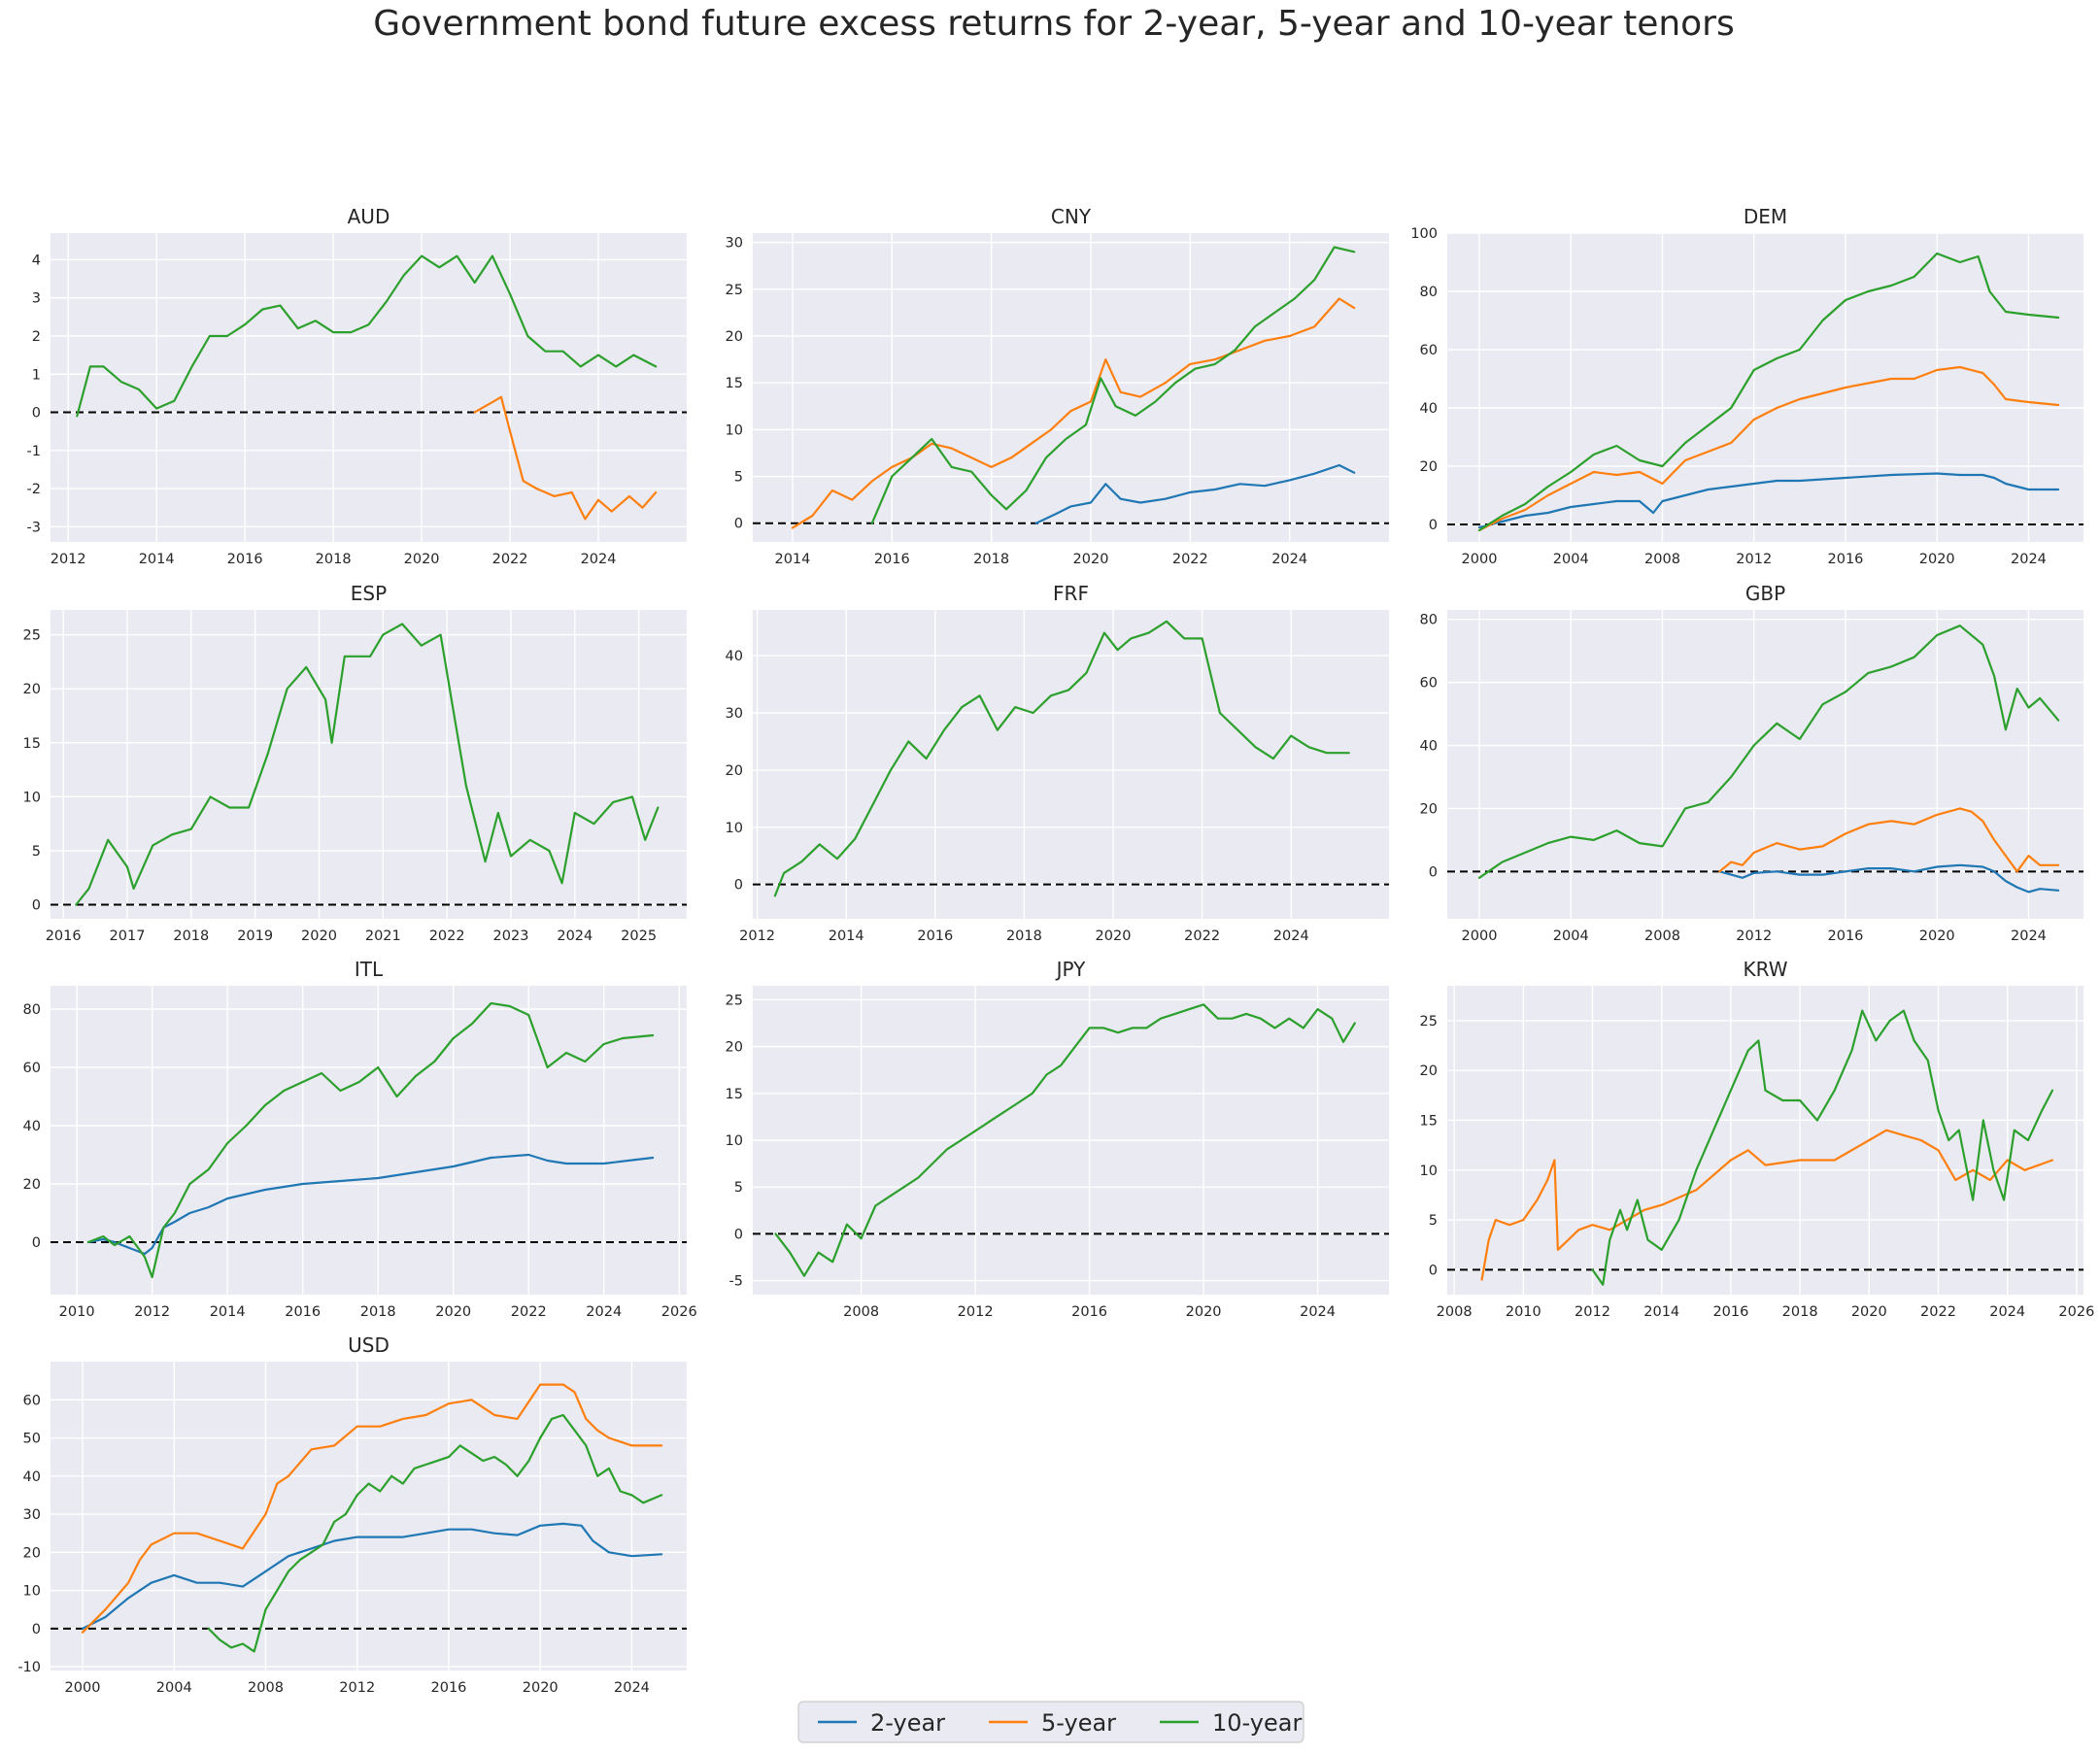 The width and height of the screenshot is (2100, 1755). Describe the element at coordinates (1071, 216) in the screenshot. I see `panel-title: CNY` at that location.